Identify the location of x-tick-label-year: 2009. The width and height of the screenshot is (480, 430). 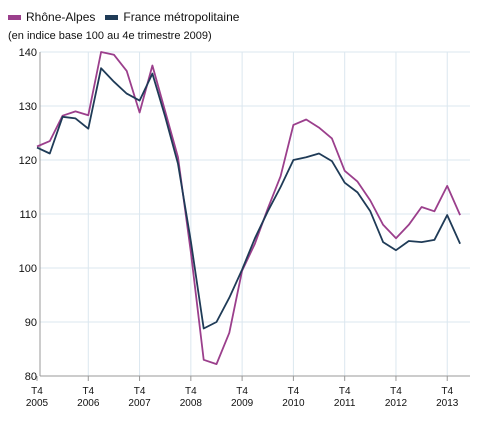
(242, 403).